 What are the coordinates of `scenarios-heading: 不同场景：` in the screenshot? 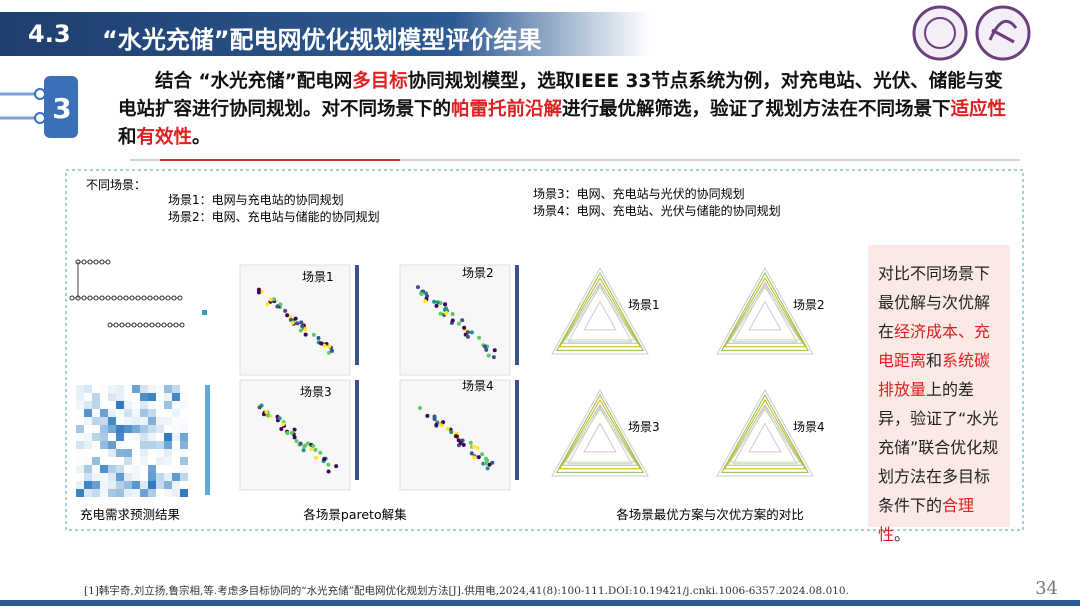 It's located at (116, 185).